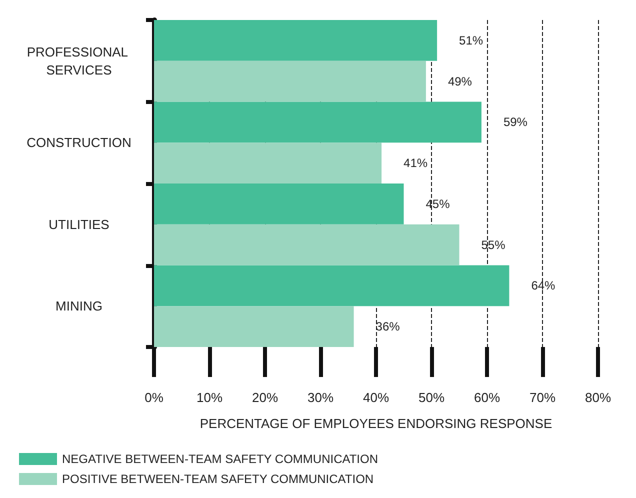 Image resolution: width=636 pixels, height=498 pixels. I want to click on y-tick-label: MINING, so click(79, 306).